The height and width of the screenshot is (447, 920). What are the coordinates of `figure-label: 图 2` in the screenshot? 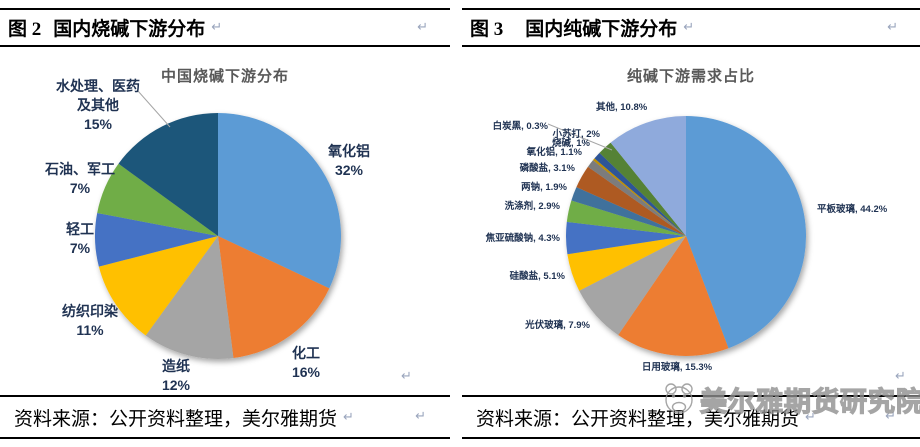 It's located at (25, 29).